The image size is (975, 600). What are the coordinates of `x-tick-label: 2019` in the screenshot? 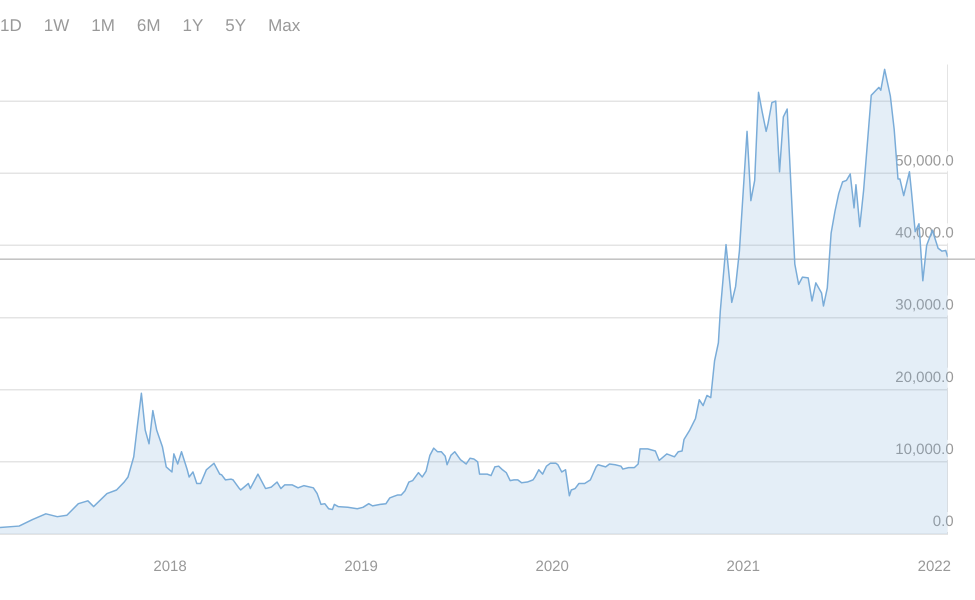 It's located at (361, 567).